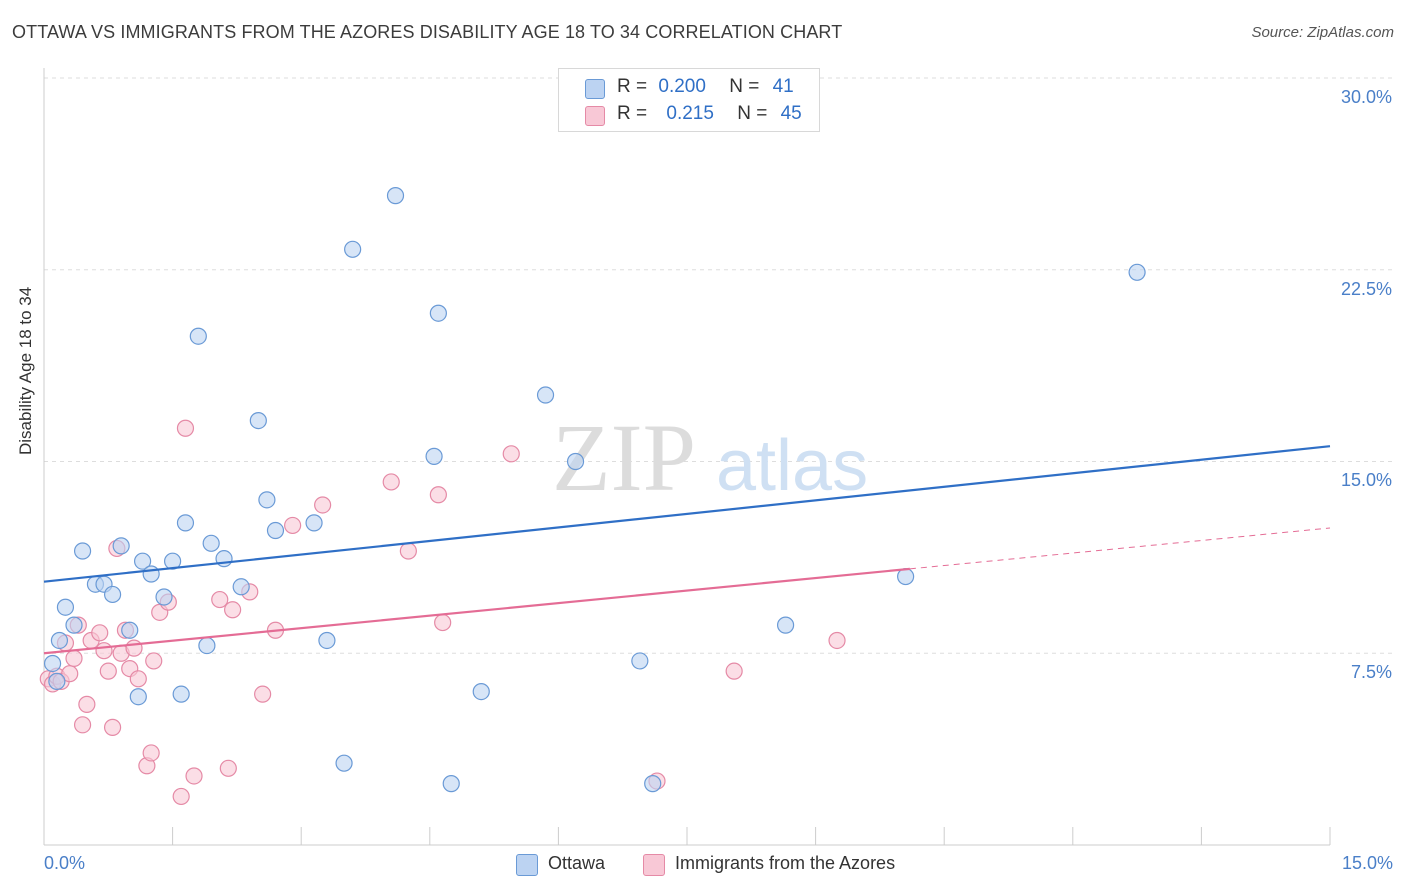  What do you see at coordinates (785, 863) in the screenshot?
I see `azores-legend-label: Immigrants from the Azores` at bounding box center [785, 863].